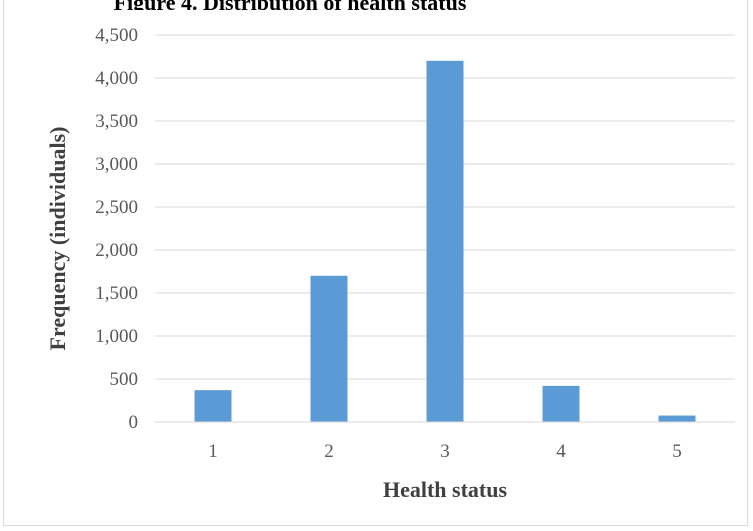 The width and height of the screenshot is (753, 531). Describe the element at coordinates (561, 451) in the screenshot. I see `x-tick-label: 4` at that location.